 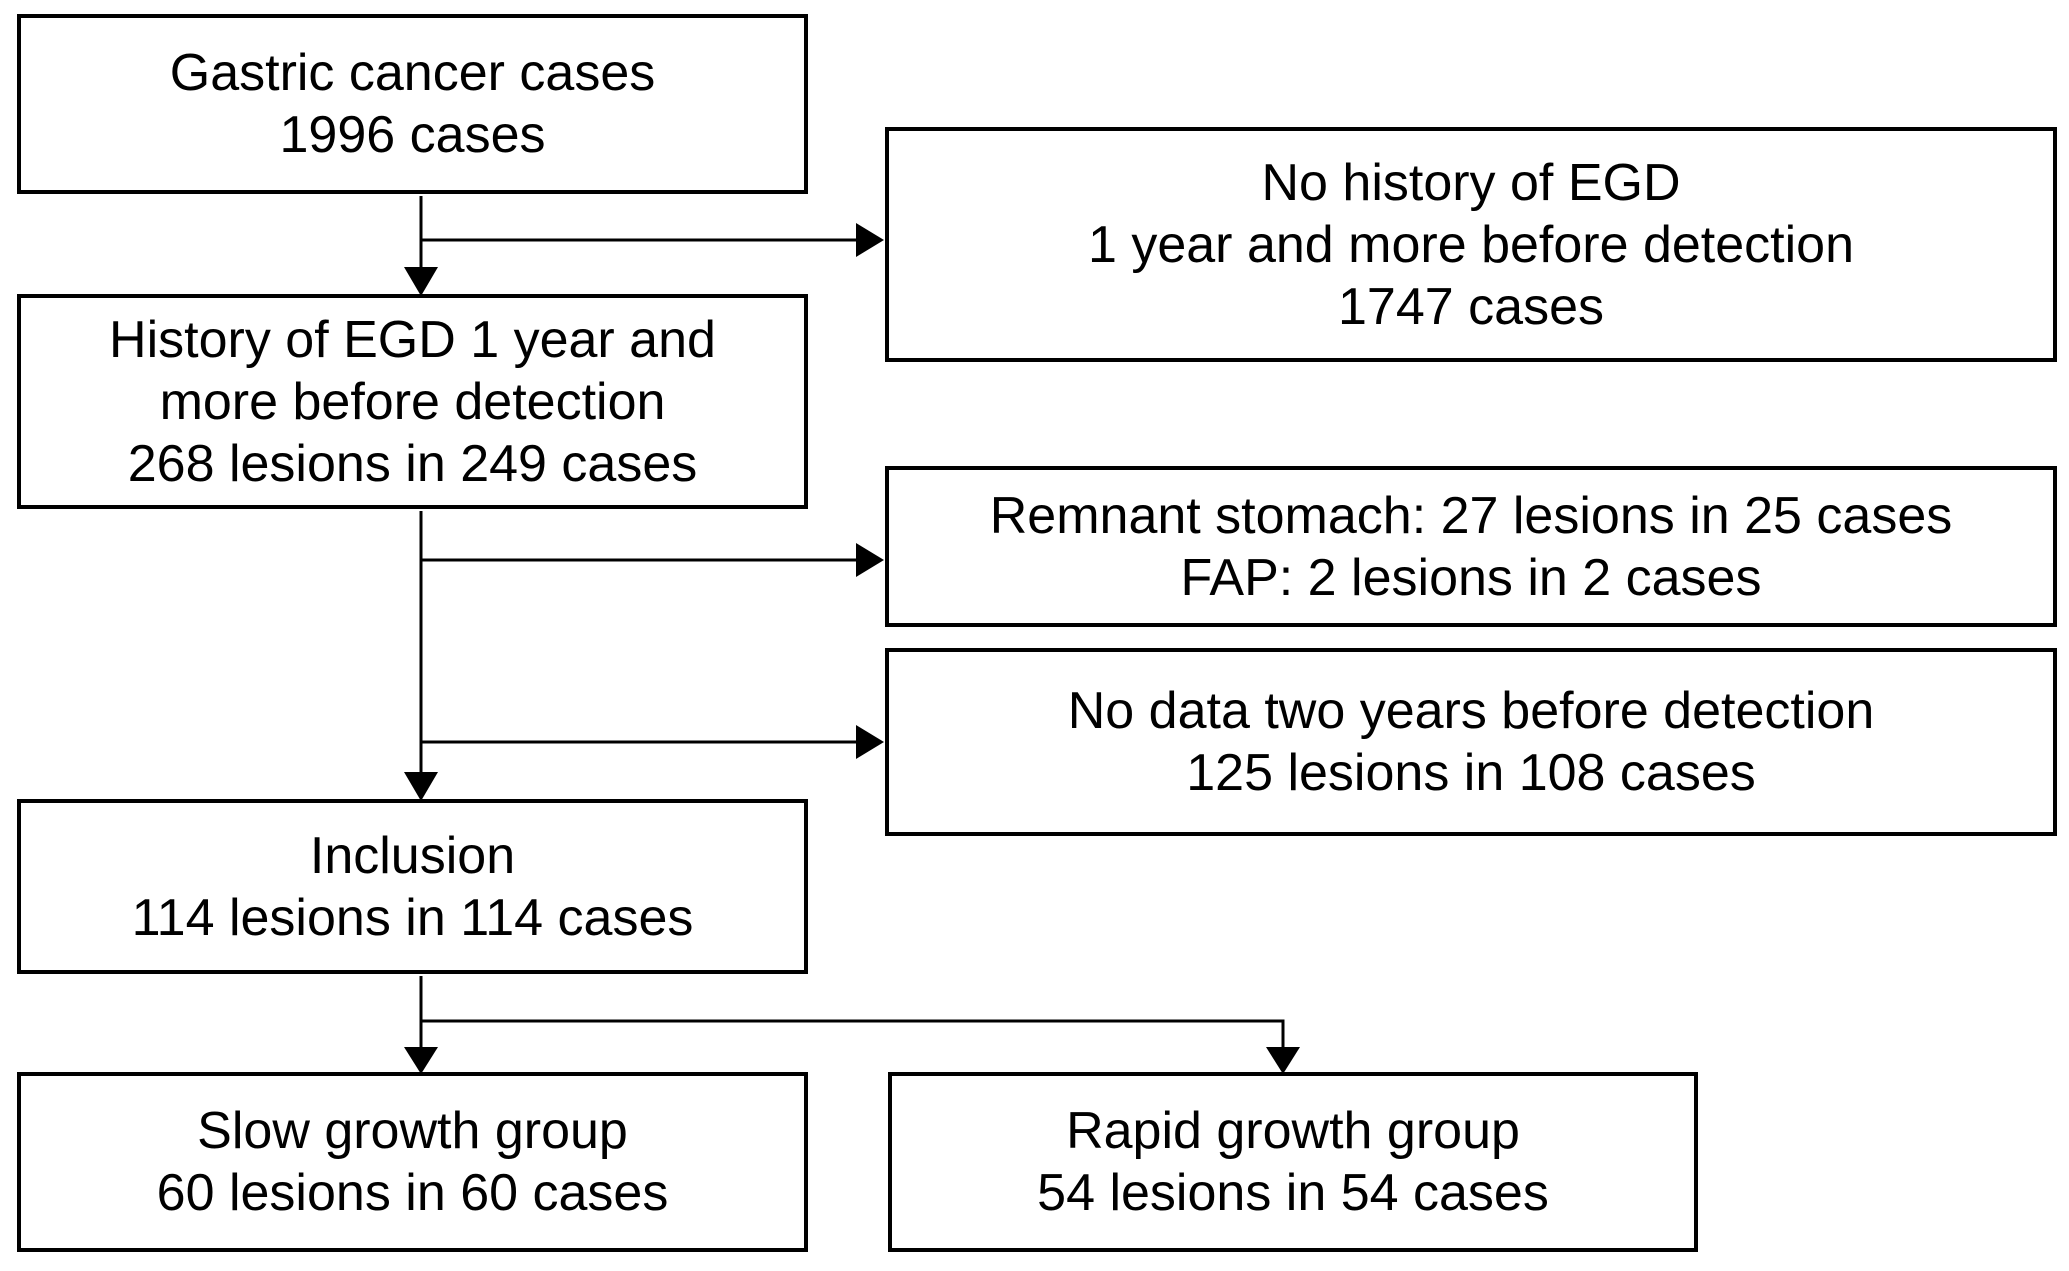 I want to click on box-text-line: 1996 cases, so click(x=412, y=135).